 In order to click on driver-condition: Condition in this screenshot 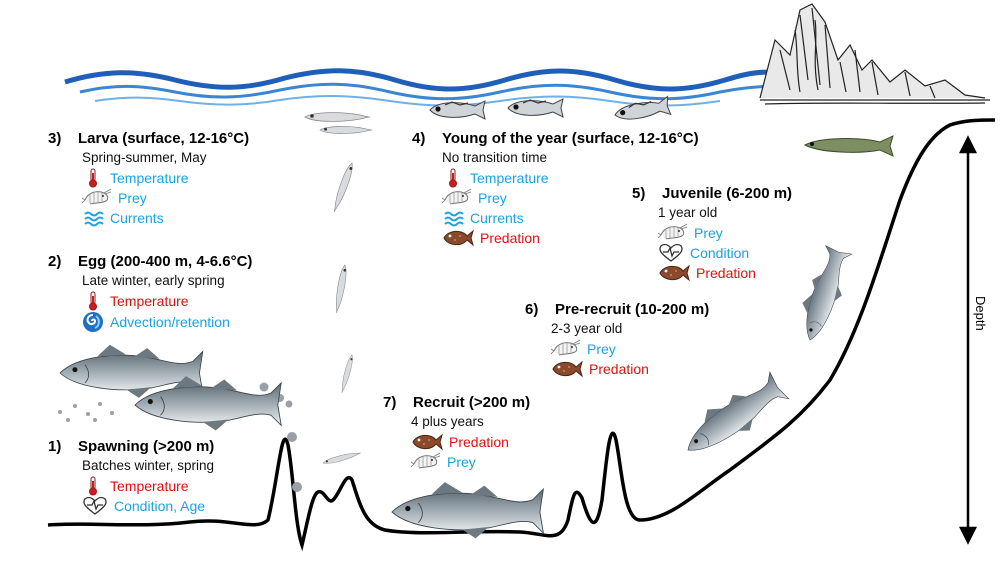, I will do `click(725, 253)`.